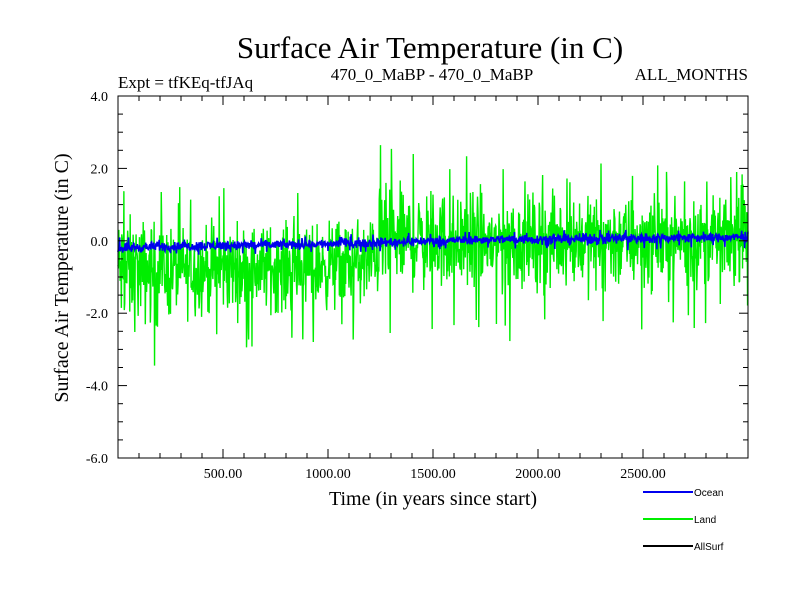 The width and height of the screenshot is (800, 600). I want to click on chart-subtitle-center: 470_0_MaBP - 470_0_MaBP, so click(432, 74).